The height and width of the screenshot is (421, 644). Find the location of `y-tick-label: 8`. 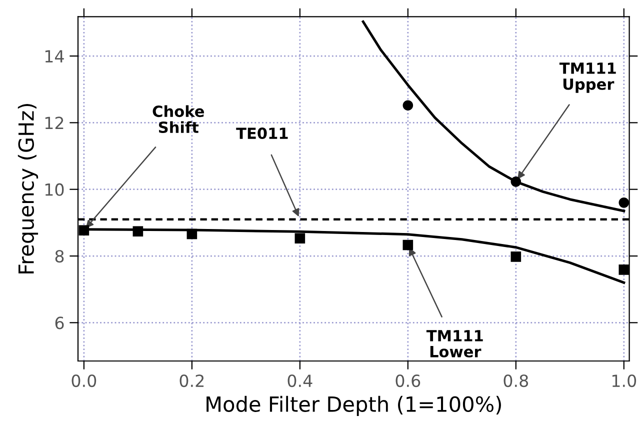

y-tick-label: 8 is located at coordinates (59, 256).